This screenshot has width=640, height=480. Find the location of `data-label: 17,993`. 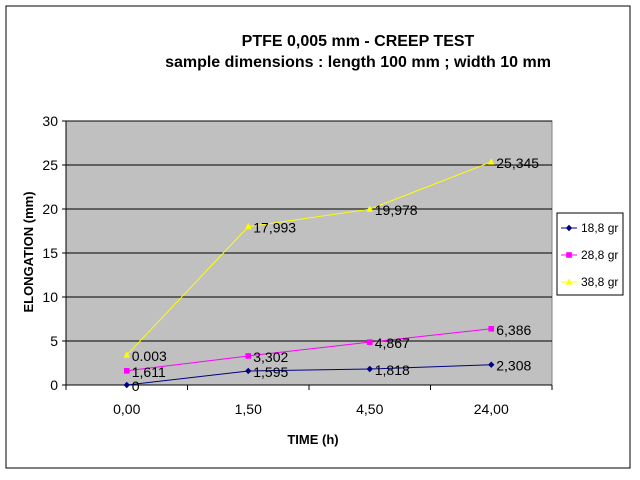

data-label: 17,993 is located at coordinates (274, 228).